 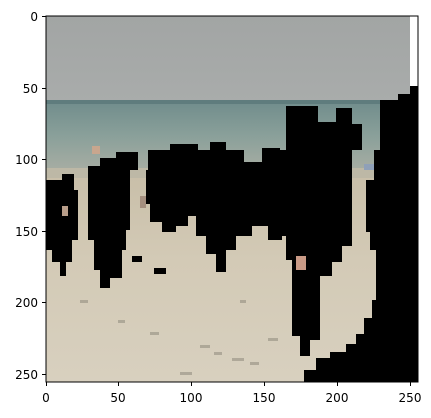 What do you see at coordinates (337, 398) in the screenshot?
I see `x-tick-label: 200` at bounding box center [337, 398].